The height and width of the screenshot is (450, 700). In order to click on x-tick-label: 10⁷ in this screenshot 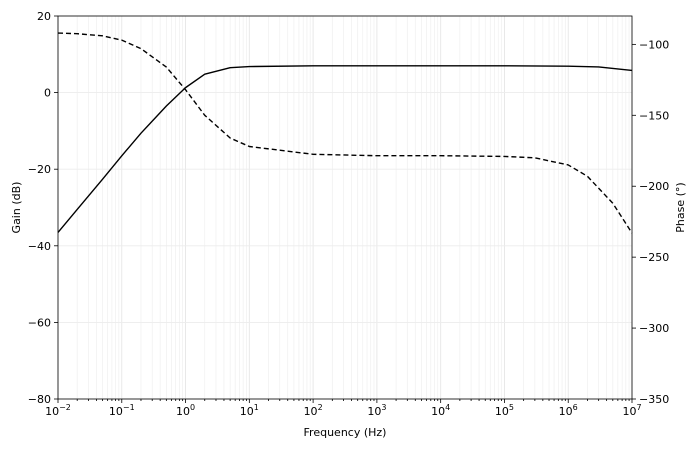, I will do `click(631, 410)`.